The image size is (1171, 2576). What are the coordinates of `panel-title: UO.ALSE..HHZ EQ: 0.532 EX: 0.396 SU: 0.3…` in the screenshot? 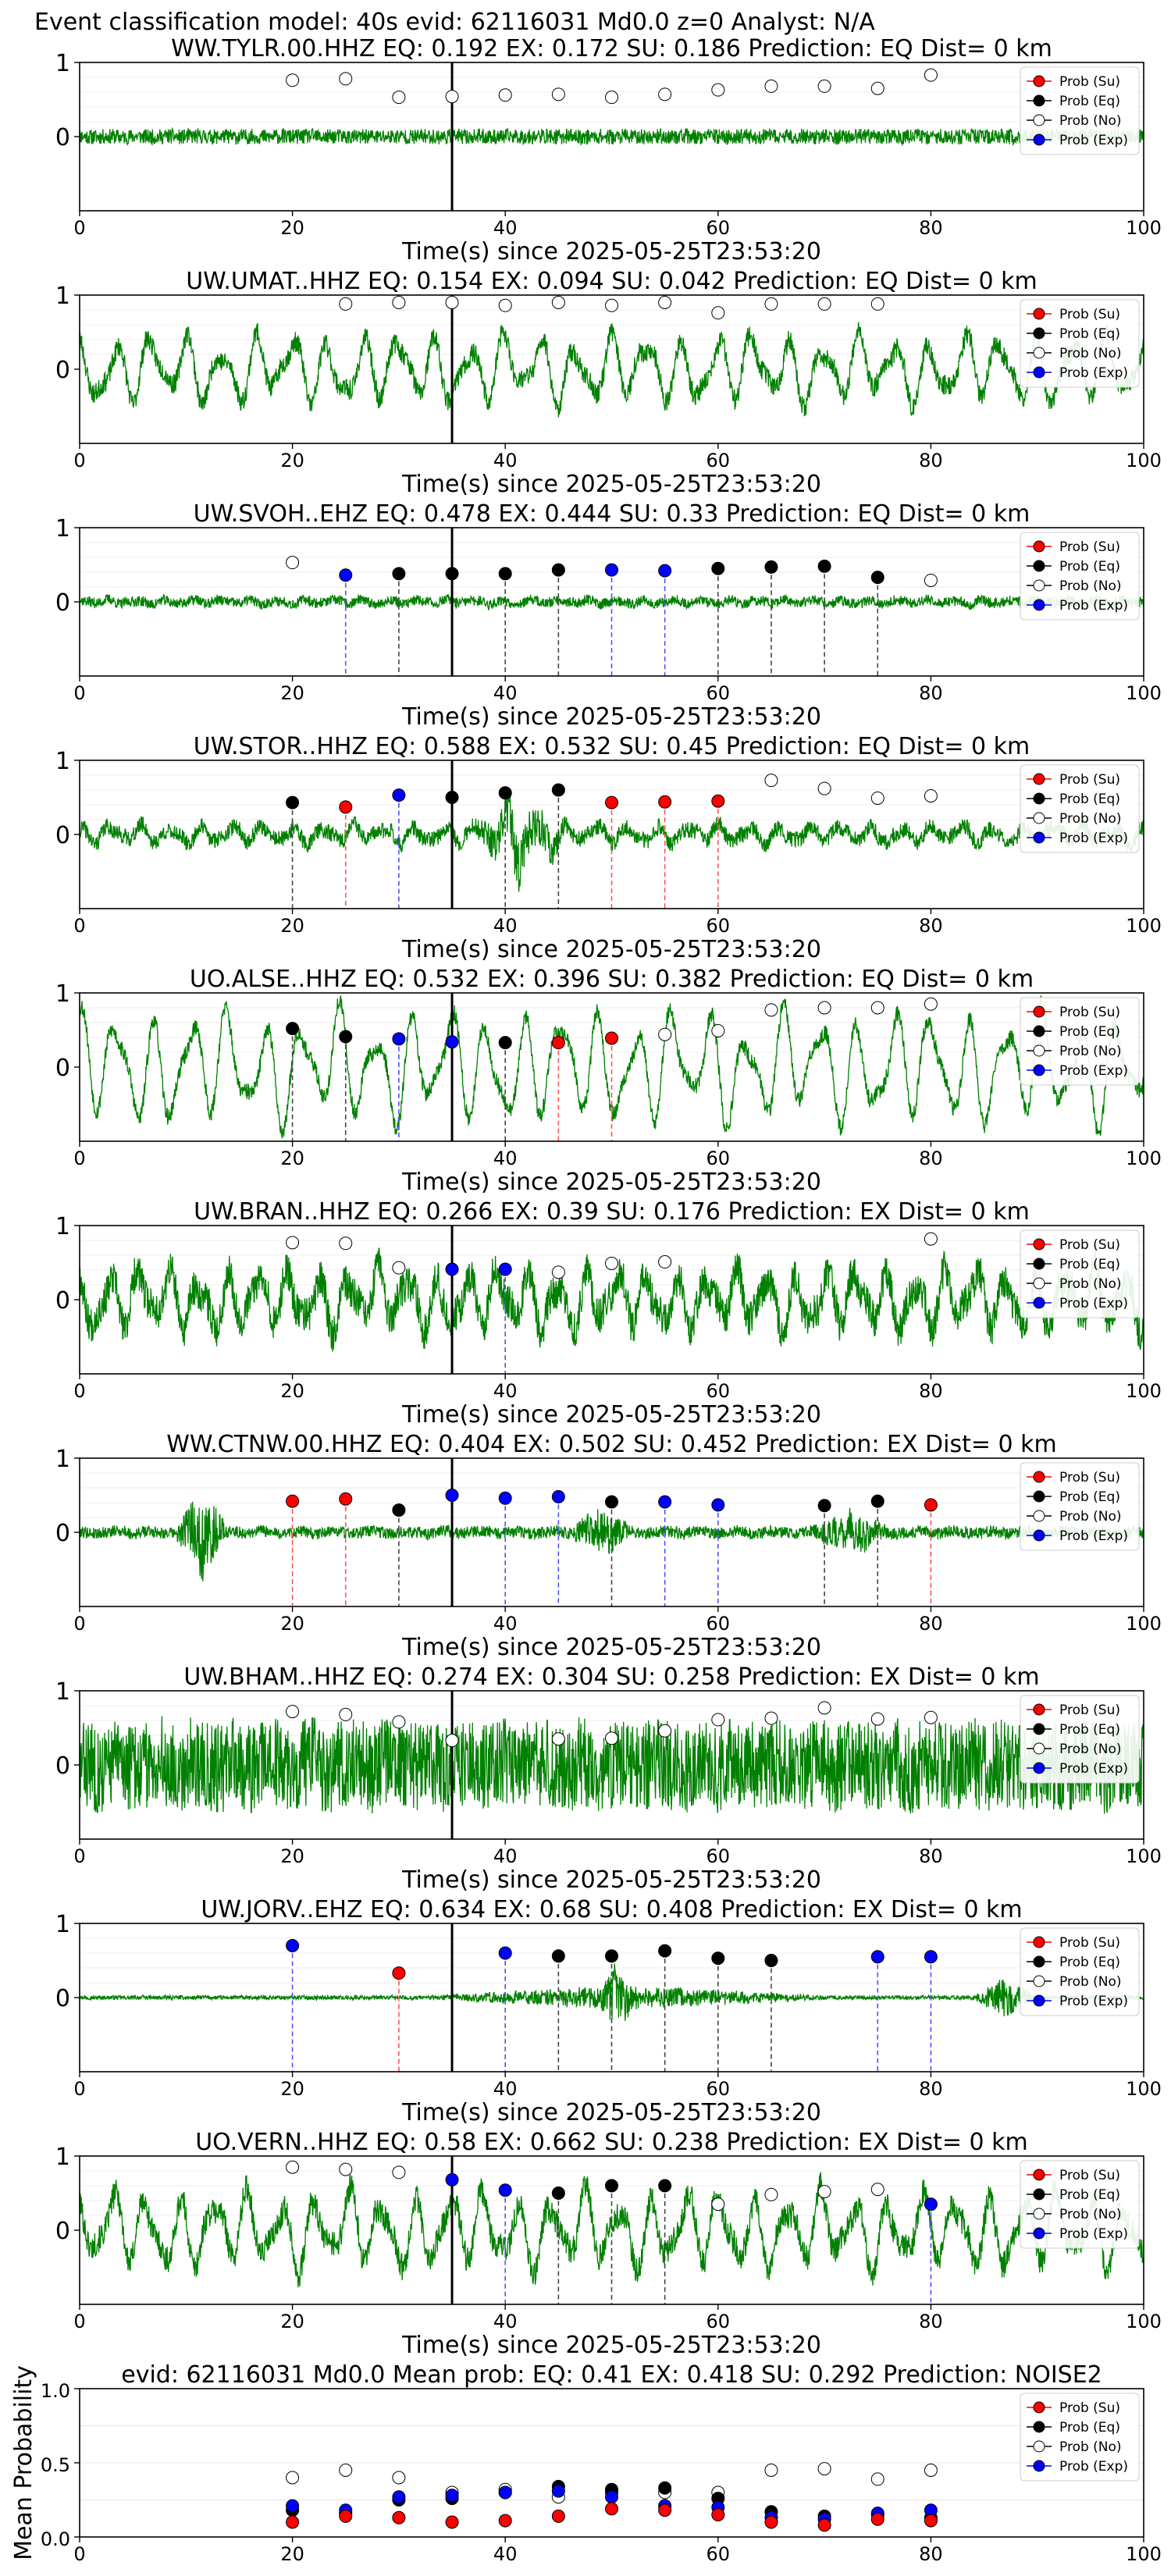 It's located at (612, 979).